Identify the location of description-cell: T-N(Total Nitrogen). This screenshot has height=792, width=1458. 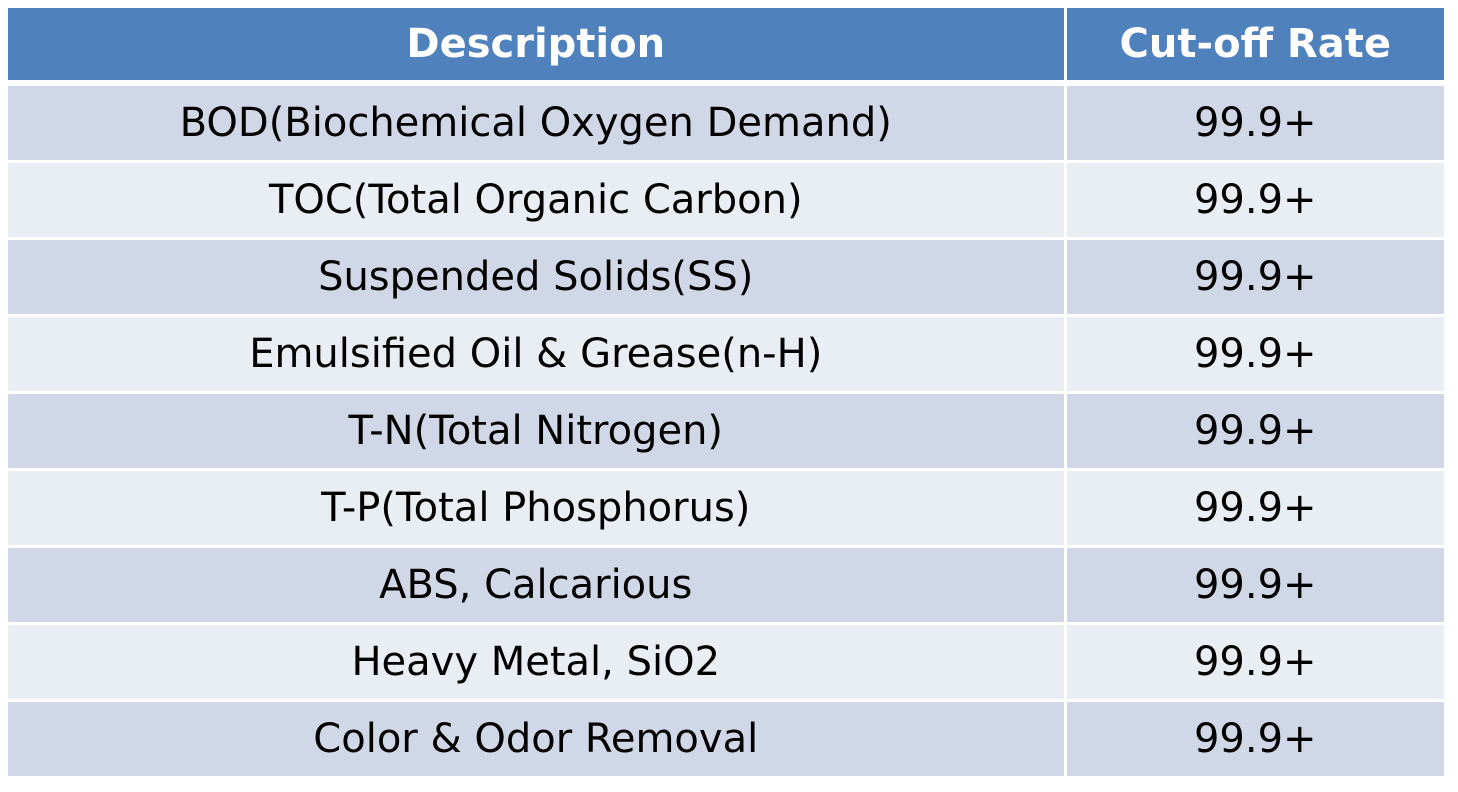
(537, 431).